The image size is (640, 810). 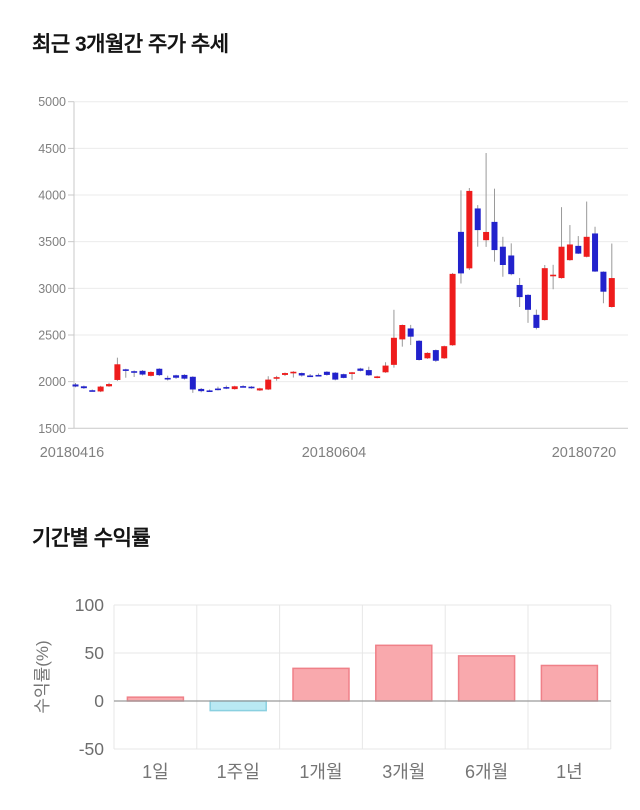 What do you see at coordinates (403, 772) in the screenshot?
I see `x-axis-category-label: 3개월` at bounding box center [403, 772].